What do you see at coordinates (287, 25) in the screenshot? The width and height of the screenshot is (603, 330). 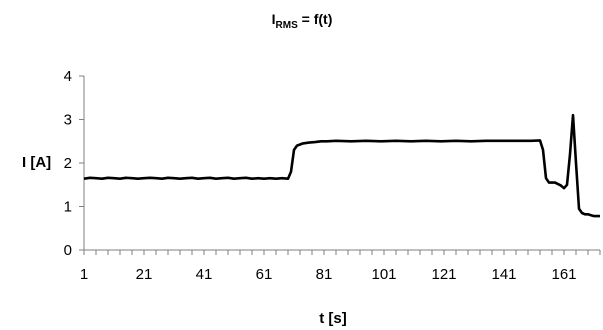 I see `chart-title-subscript: RMS` at bounding box center [287, 25].